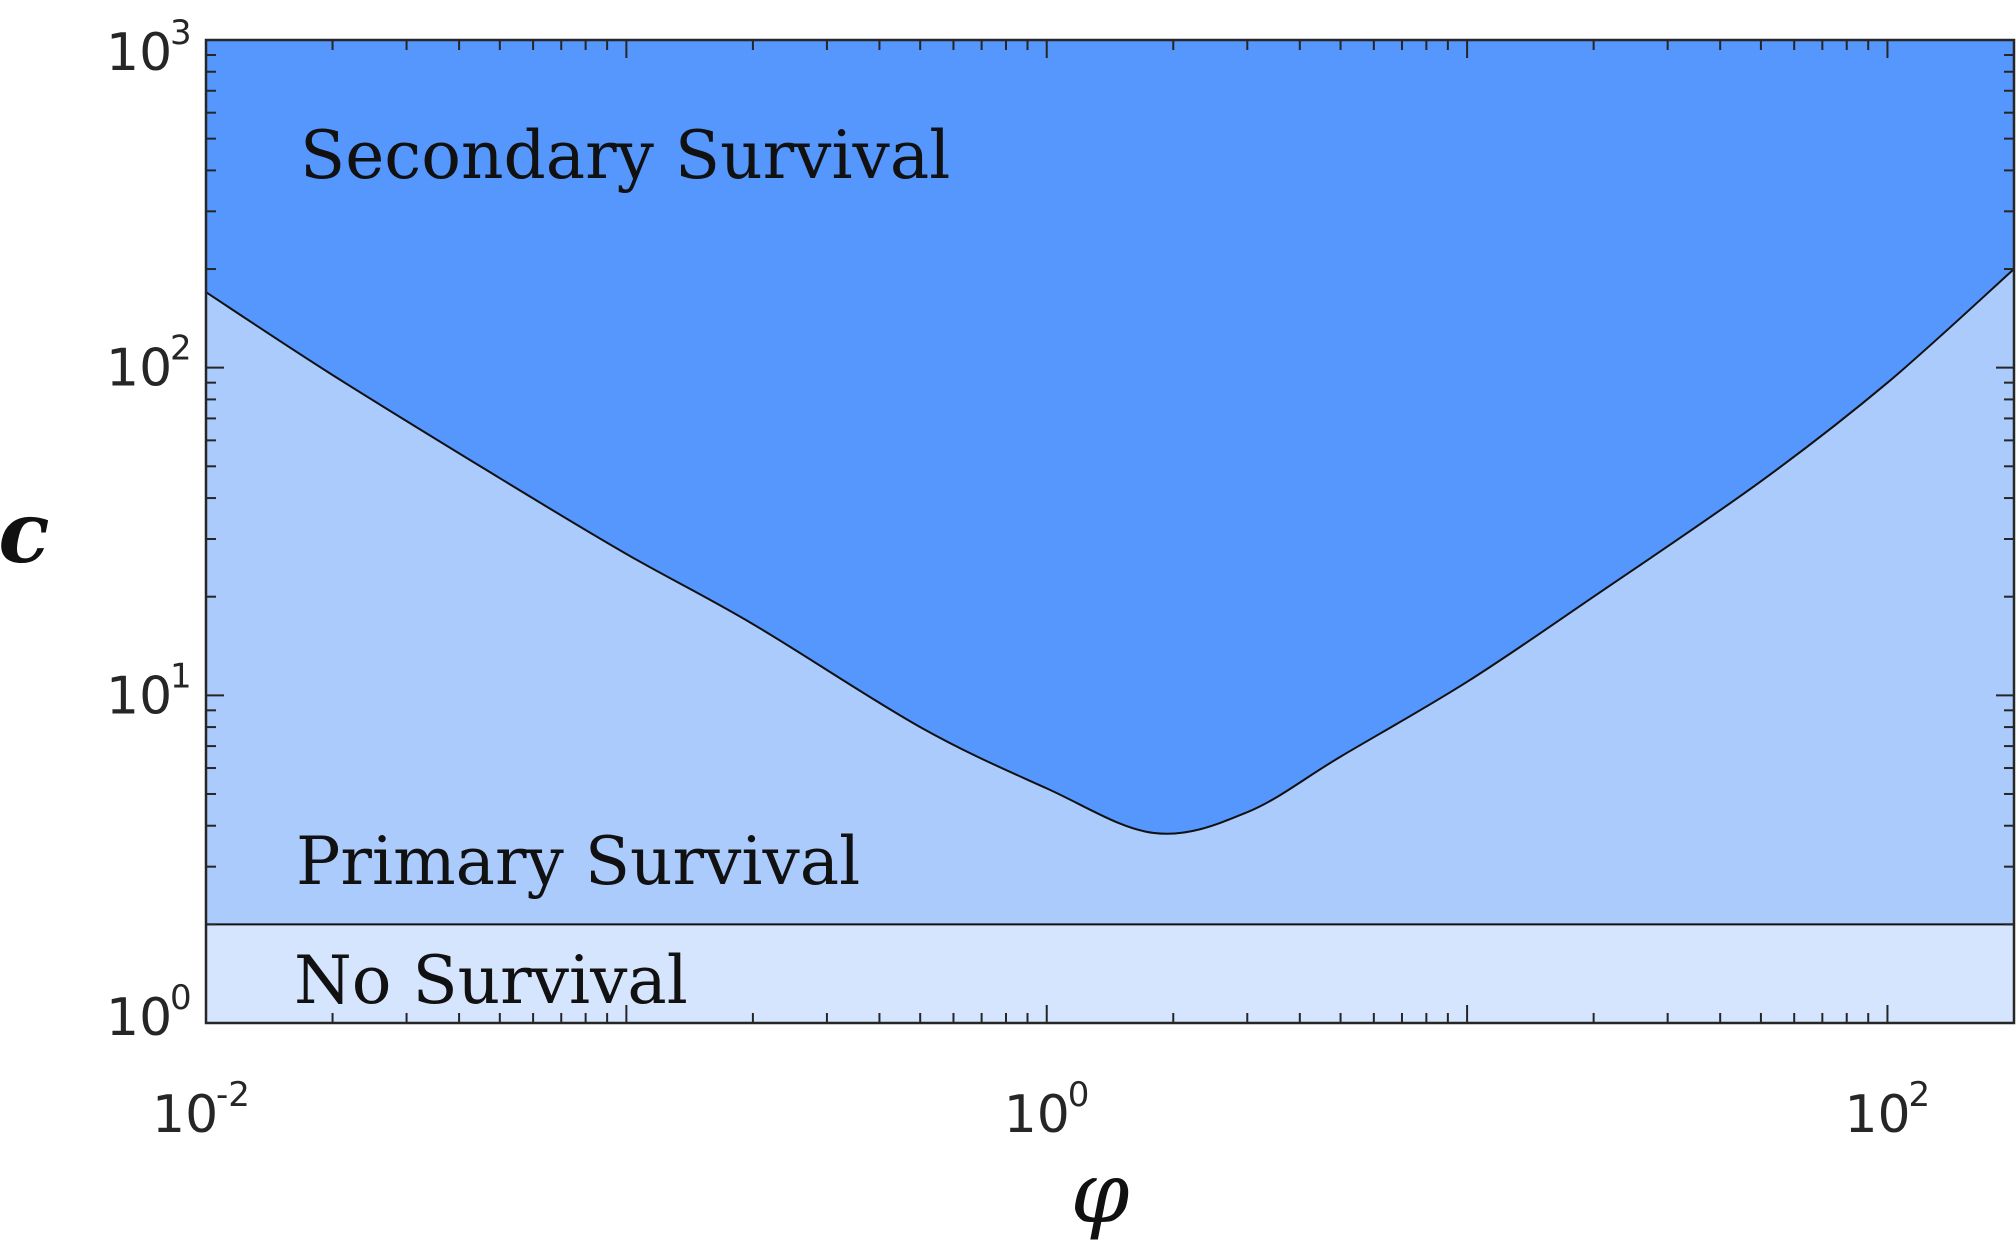 The width and height of the screenshot is (2016, 1245). What do you see at coordinates (1110, 973) in the screenshot?
I see `no-survival-region` at bounding box center [1110, 973].